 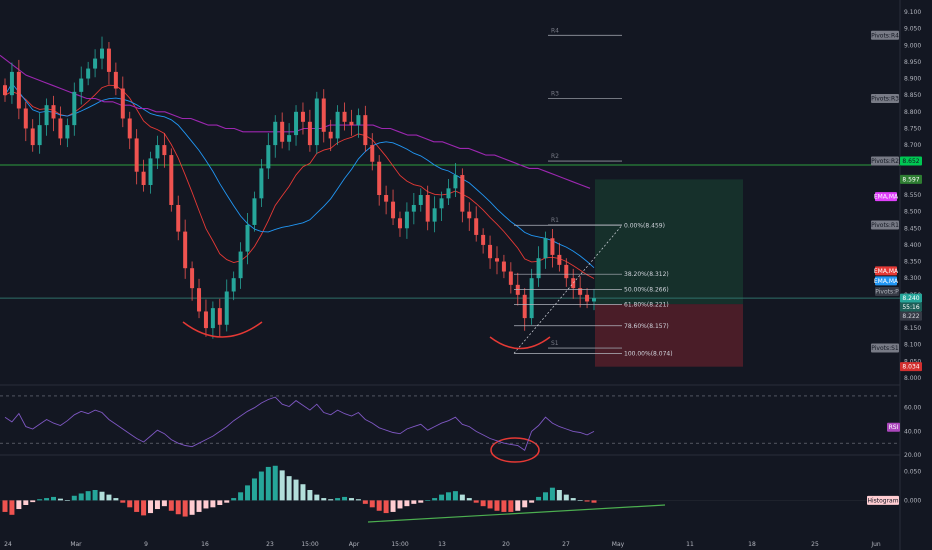 What do you see at coordinates (910, 367) in the screenshot?
I see `svg-text: 8.034` at bounding box center [910, 367].